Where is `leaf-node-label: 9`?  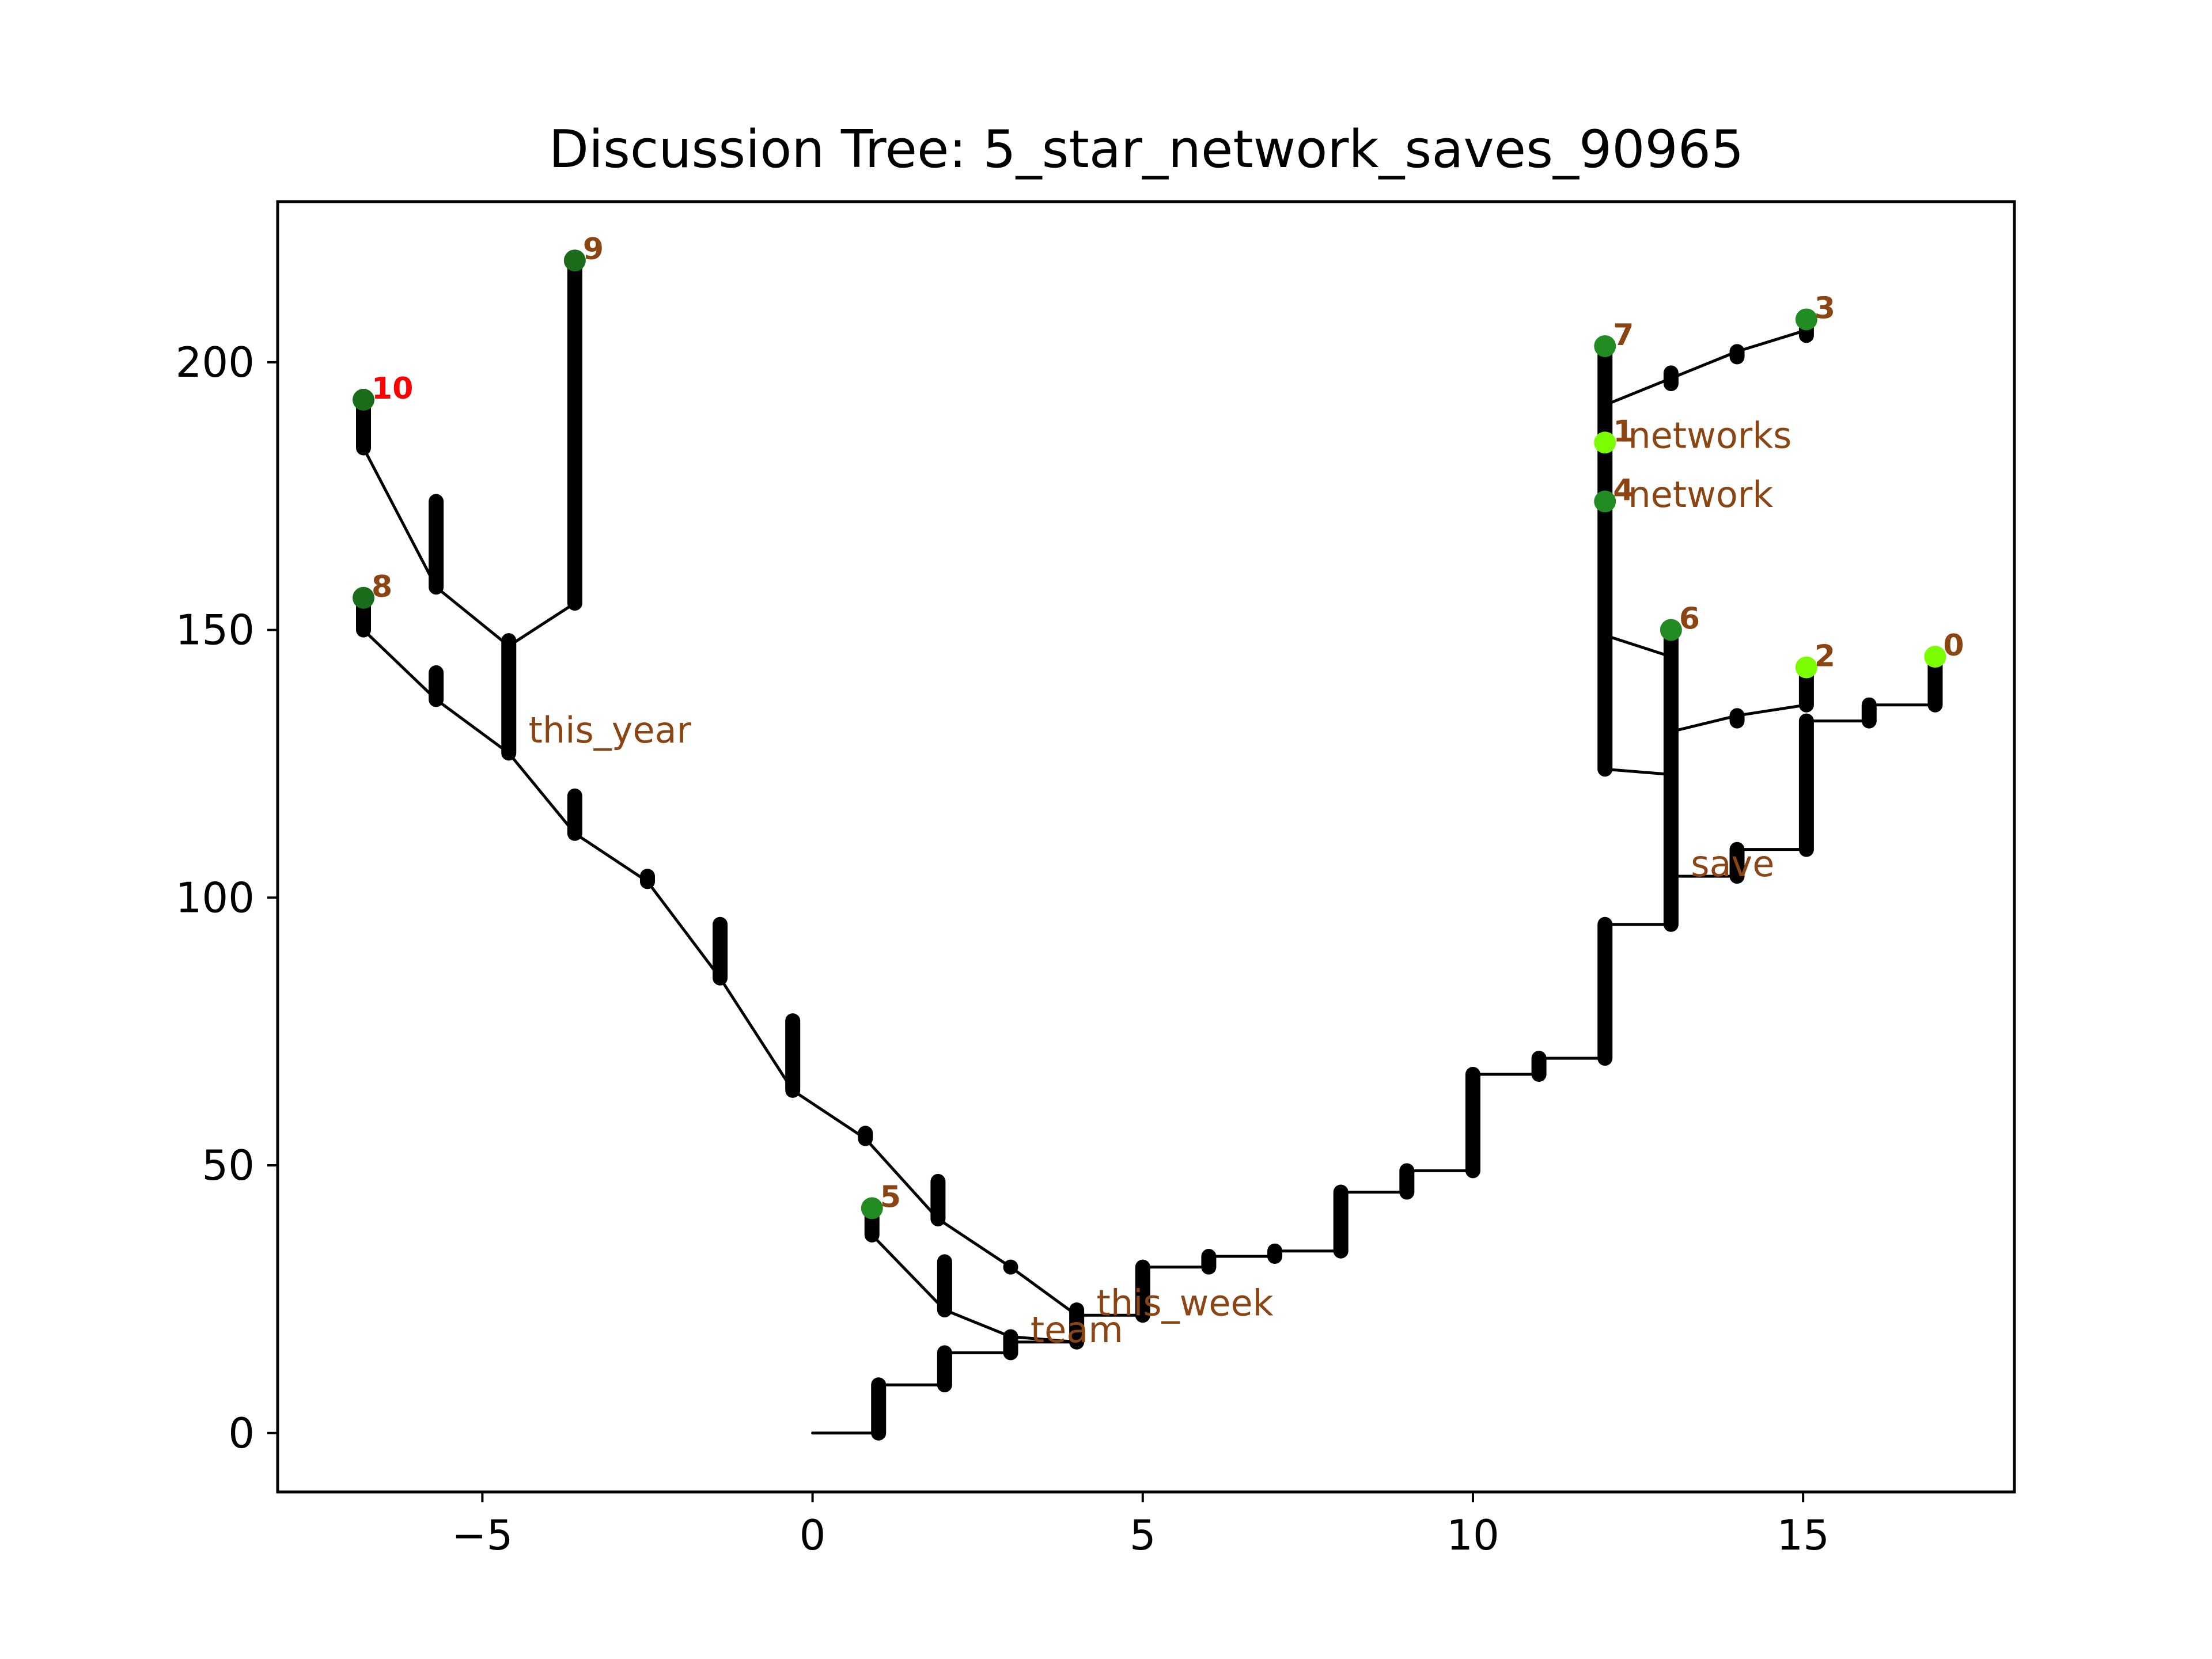
leaf-node-label: 9 is located at coordinates (593, 249).